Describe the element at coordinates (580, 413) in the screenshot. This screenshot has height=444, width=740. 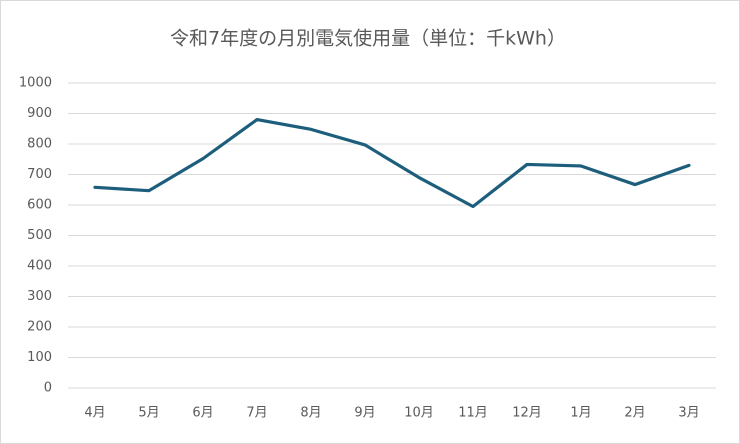
I see `x-tick-label: 1月` at that location.